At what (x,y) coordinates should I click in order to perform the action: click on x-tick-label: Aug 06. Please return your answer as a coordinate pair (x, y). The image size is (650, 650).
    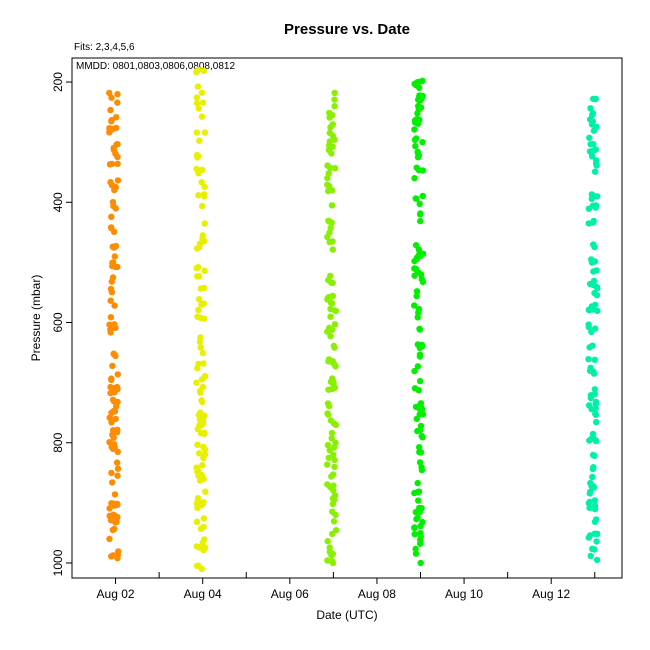
    Looking at the image, I should click on (290, 594).